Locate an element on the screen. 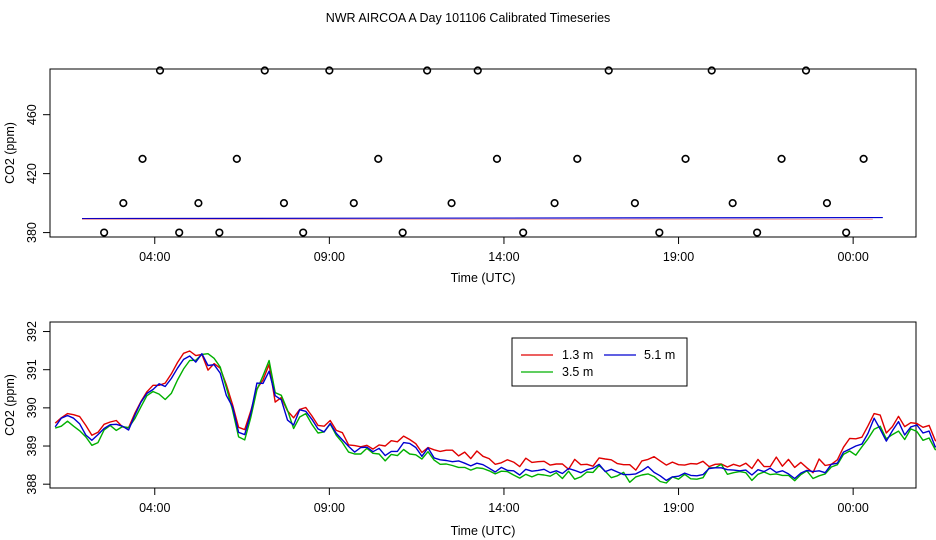 The width and height of the screenshot is (936, 540). top-xtick-label-1: 09:00 is located at coordinates (329, 257).